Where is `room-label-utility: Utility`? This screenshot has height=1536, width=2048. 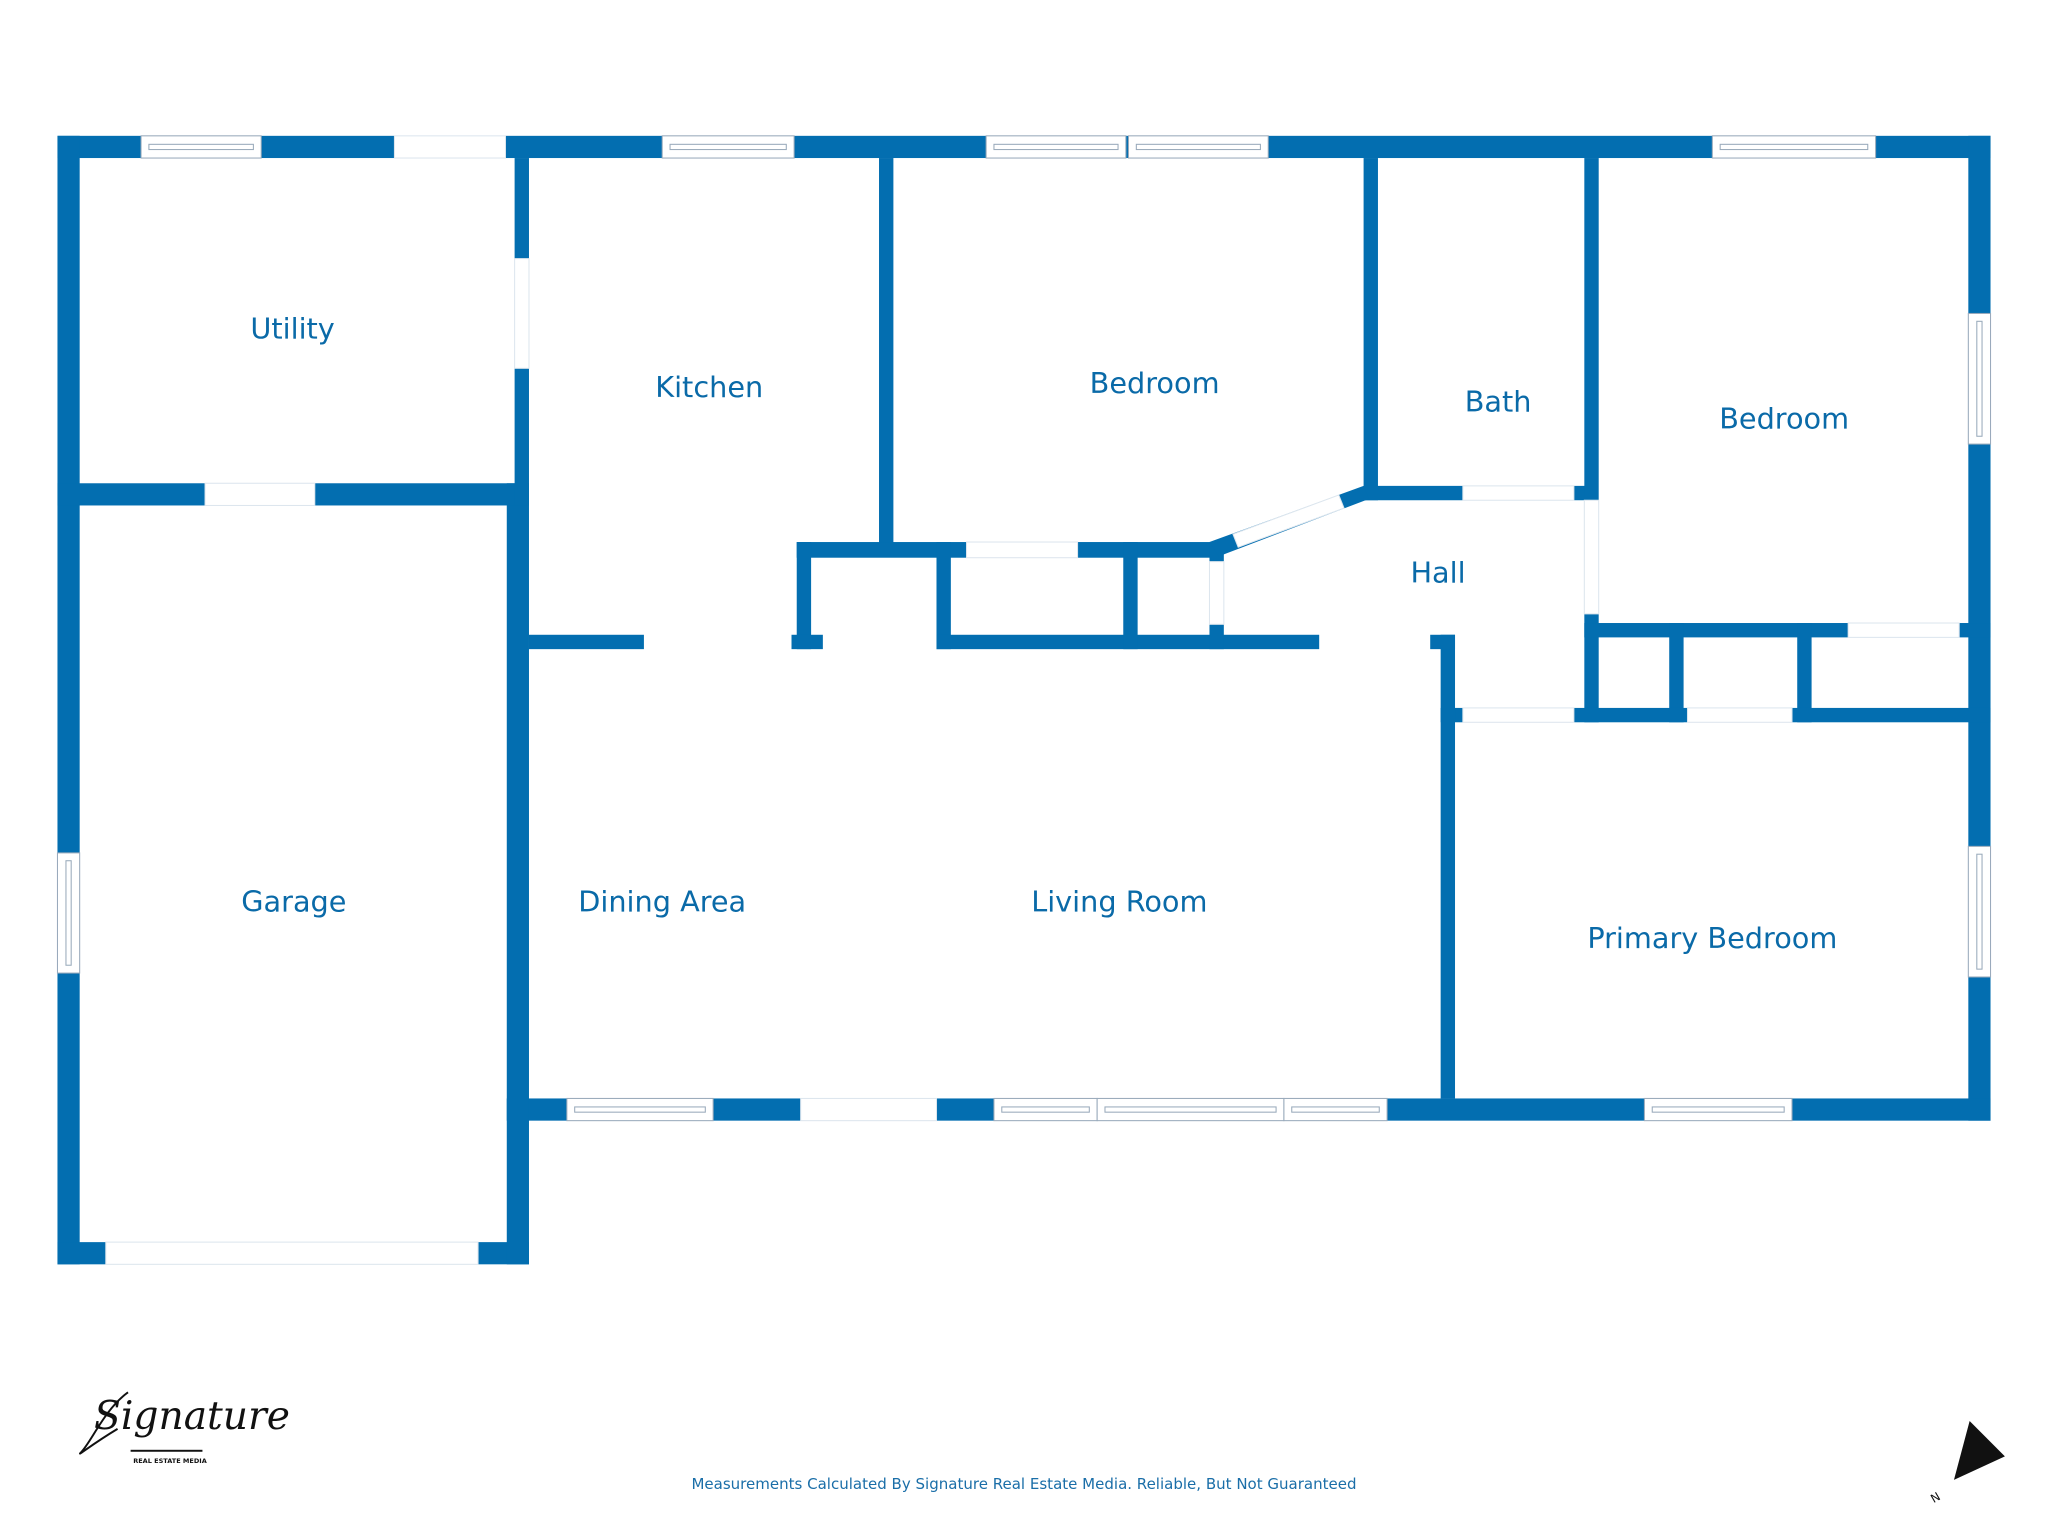 room-label-utility: Utility is located at coordinates (292, 328).